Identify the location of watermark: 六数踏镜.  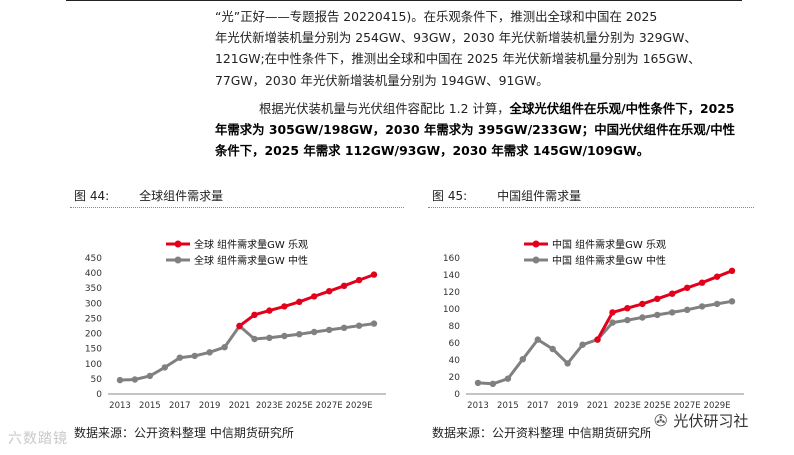
(38, 439).